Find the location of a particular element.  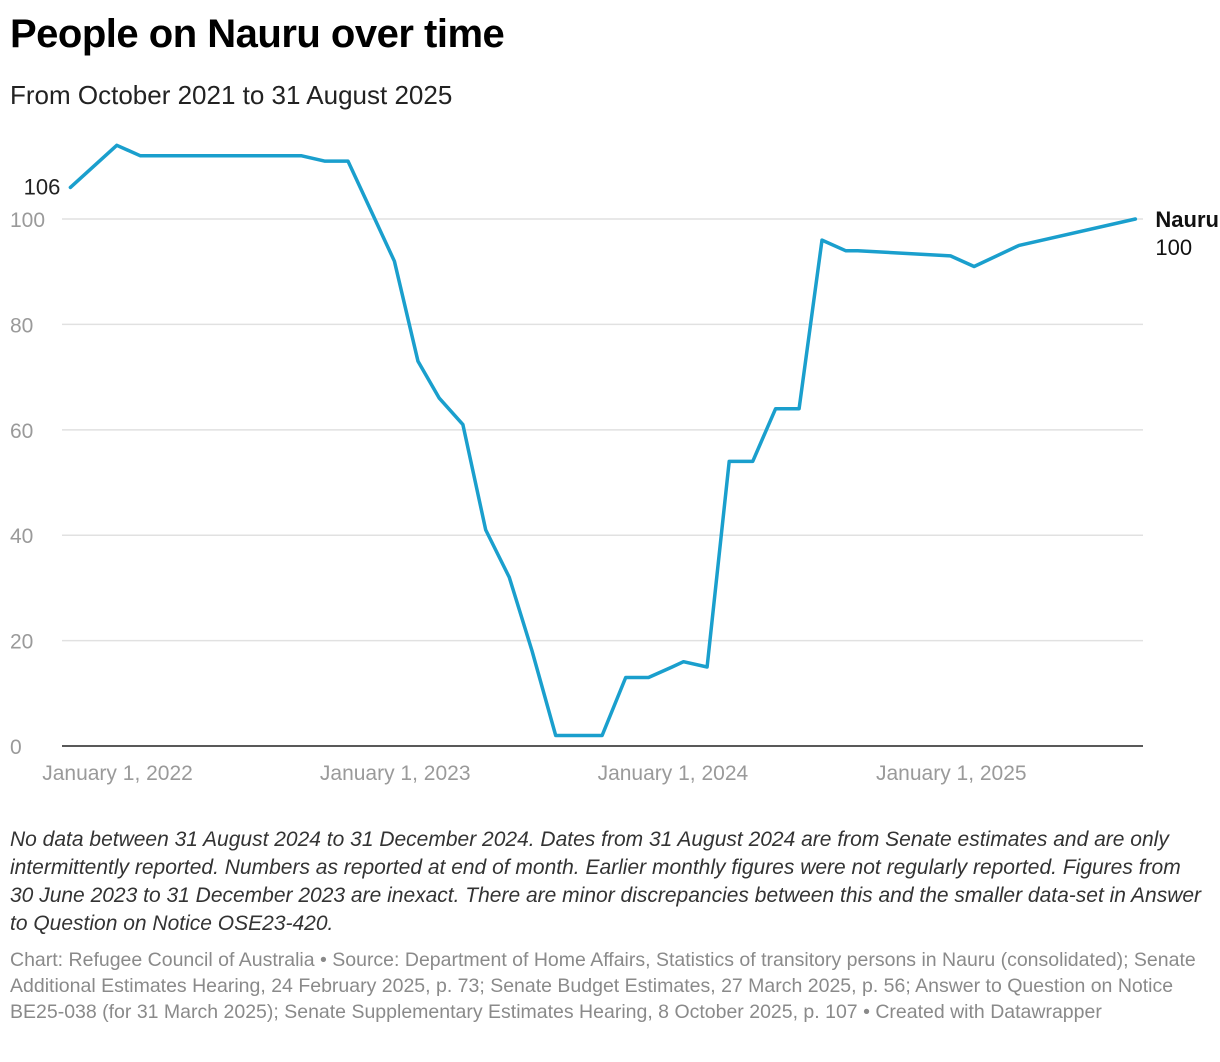

end-value-label: 100 is located at coordinates (1173, 247).